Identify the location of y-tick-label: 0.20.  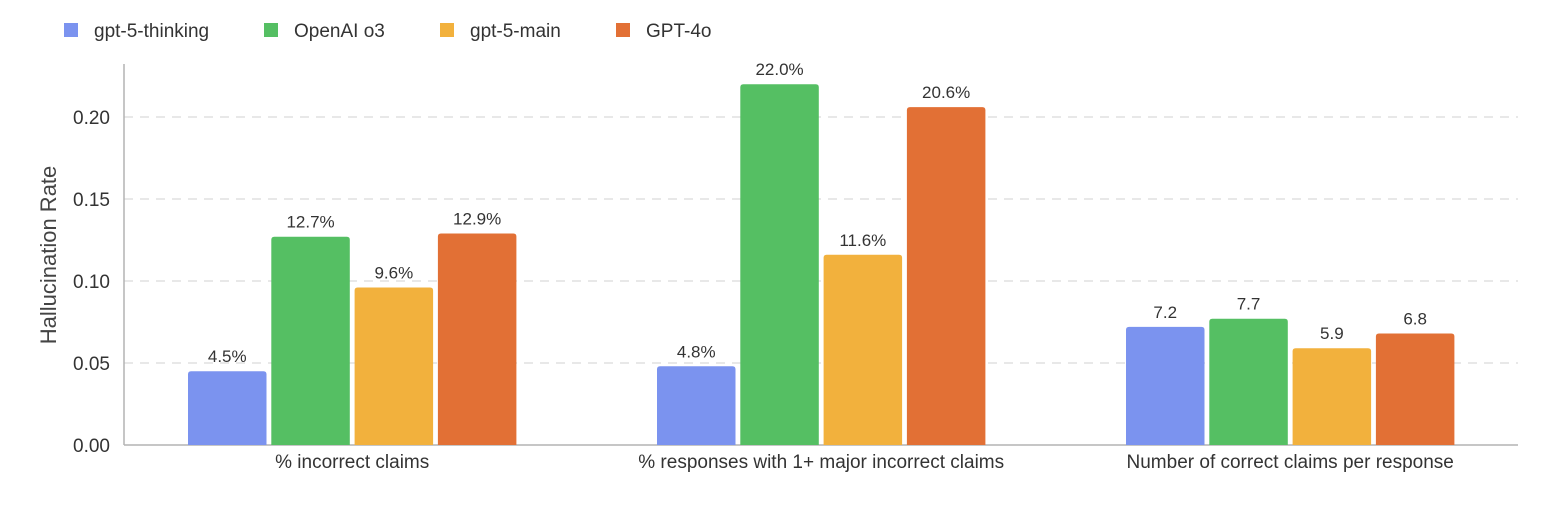
(91, 118).